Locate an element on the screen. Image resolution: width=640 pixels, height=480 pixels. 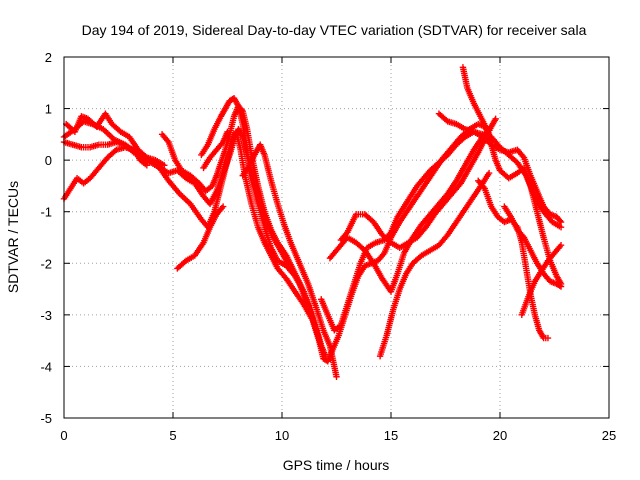
series-sat8 is located at coordinates (200, 237).